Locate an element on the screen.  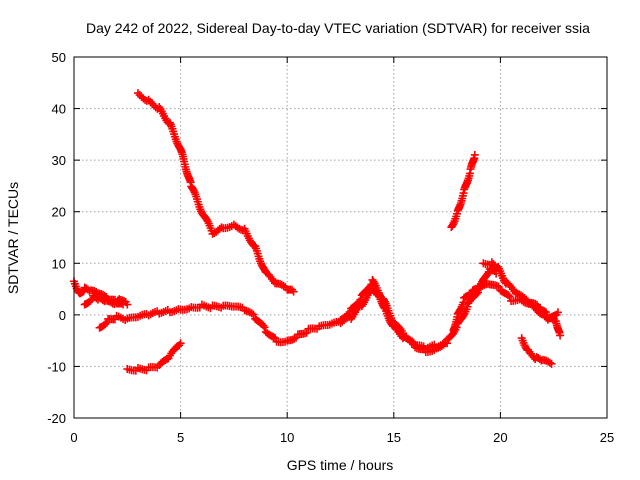
y-axis-label: SDTVAR / TECUs is located at coordinates (13, 238).